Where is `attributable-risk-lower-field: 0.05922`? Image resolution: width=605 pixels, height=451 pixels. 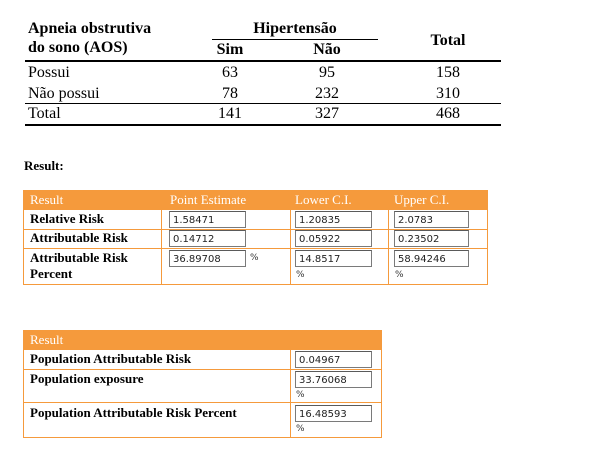
attributable-risk-lower-field: 0.05922 is located at coordinates (333, 238).